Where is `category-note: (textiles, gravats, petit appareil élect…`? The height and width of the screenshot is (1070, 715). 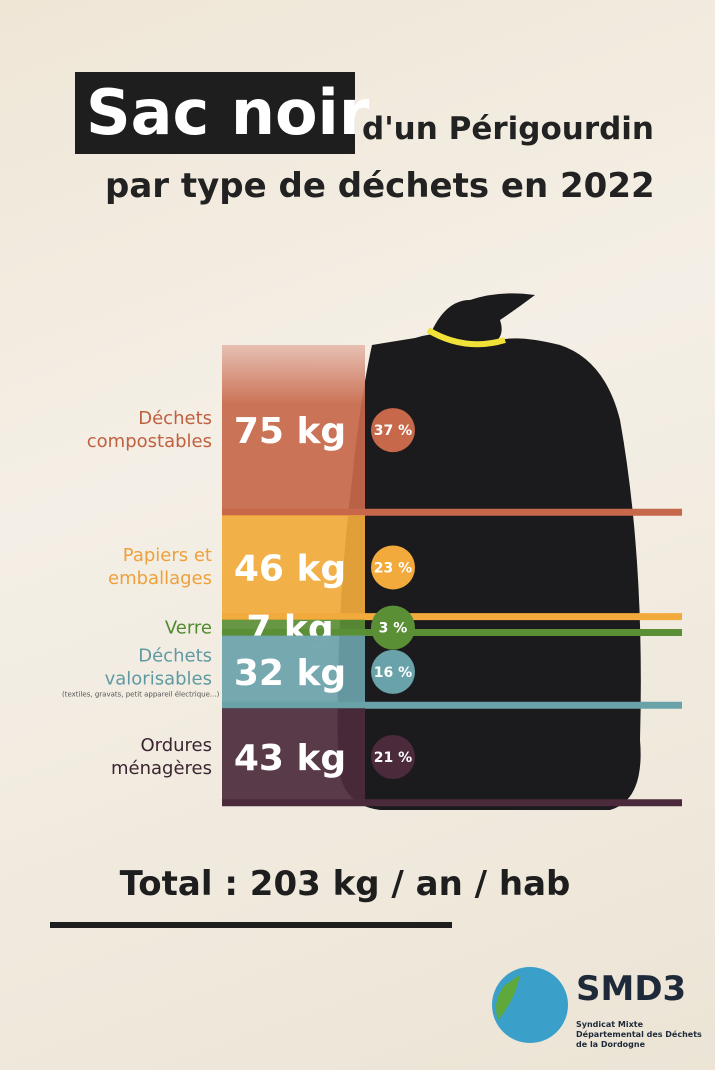 category-note: (textiles, gravats, petit appareil élect… is located at coordinates (141, 694).